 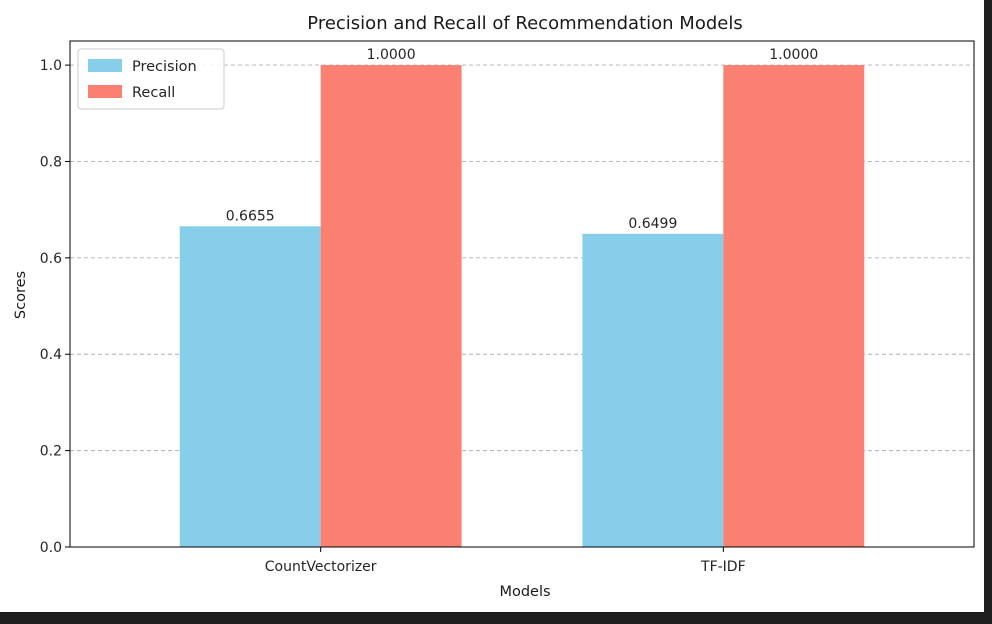 I want to click on legend-label: Precision, so click(x=164, y=67).